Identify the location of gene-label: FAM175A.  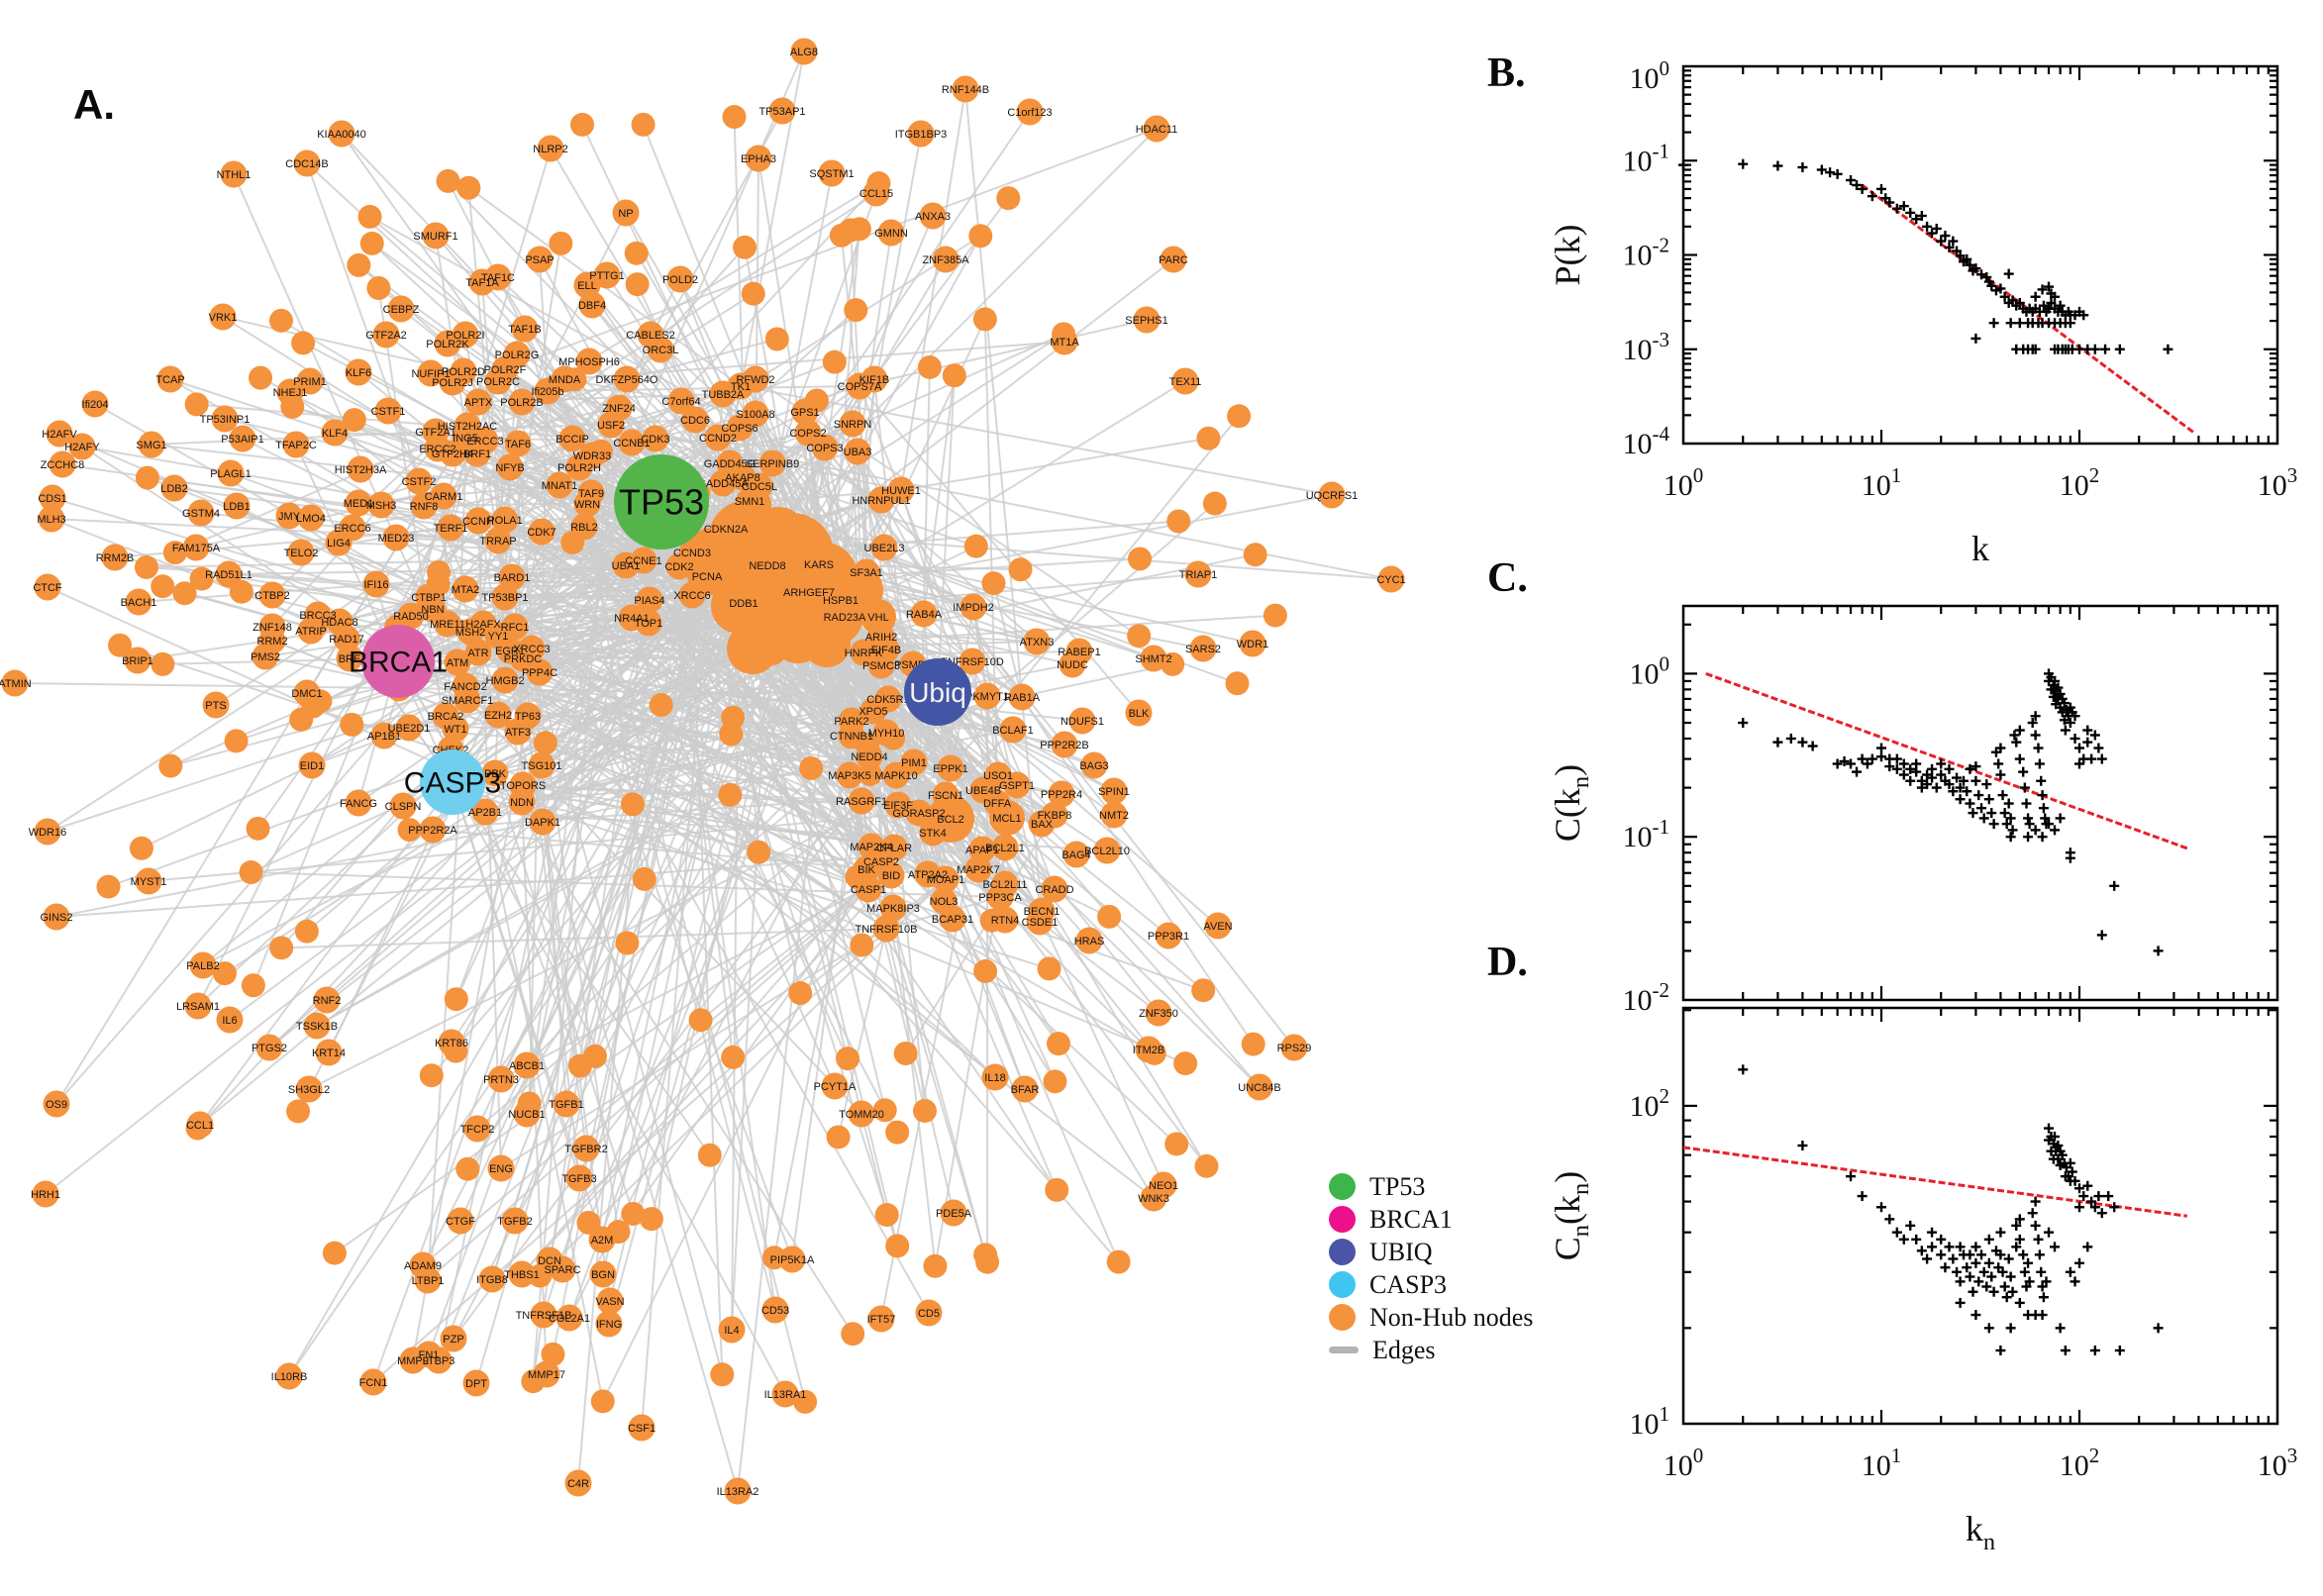
(196, 548).